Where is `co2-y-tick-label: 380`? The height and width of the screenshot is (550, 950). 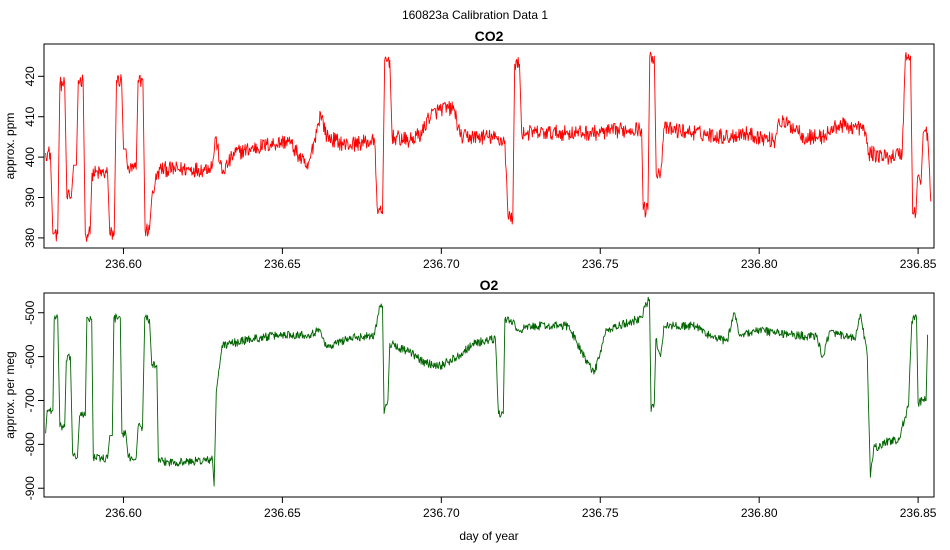 co2-y-tick-label: 380 is located at coordinates (30, 238).